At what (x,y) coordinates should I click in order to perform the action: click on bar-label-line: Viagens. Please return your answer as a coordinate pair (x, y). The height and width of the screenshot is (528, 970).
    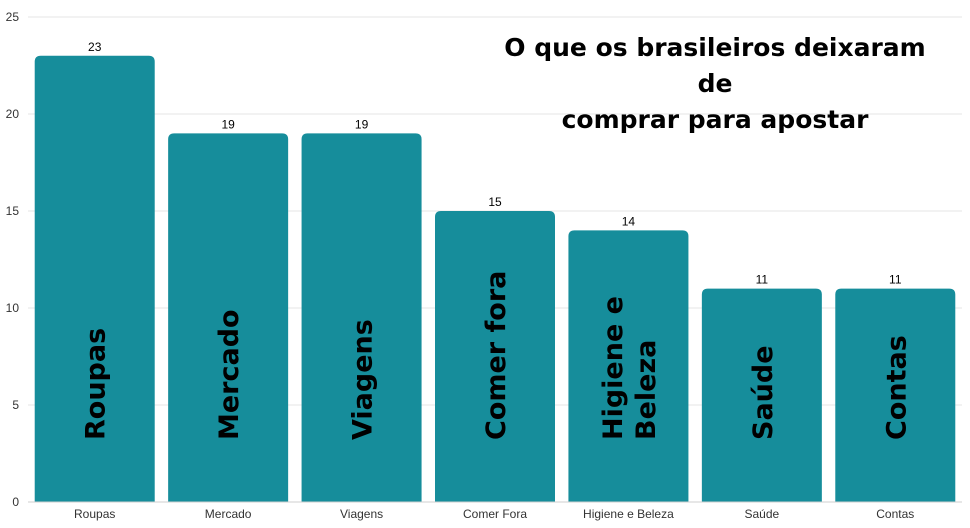
    Looking at the image, I should click on (363, 379).